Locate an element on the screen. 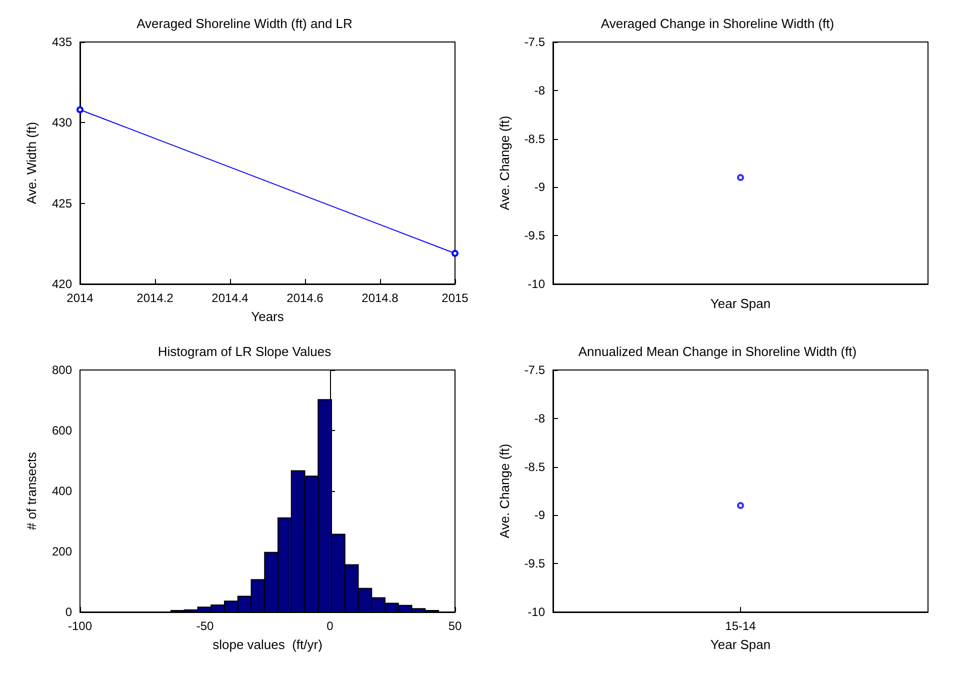  x-tick-label: 2014.6 is located at coordinates (305, 298).